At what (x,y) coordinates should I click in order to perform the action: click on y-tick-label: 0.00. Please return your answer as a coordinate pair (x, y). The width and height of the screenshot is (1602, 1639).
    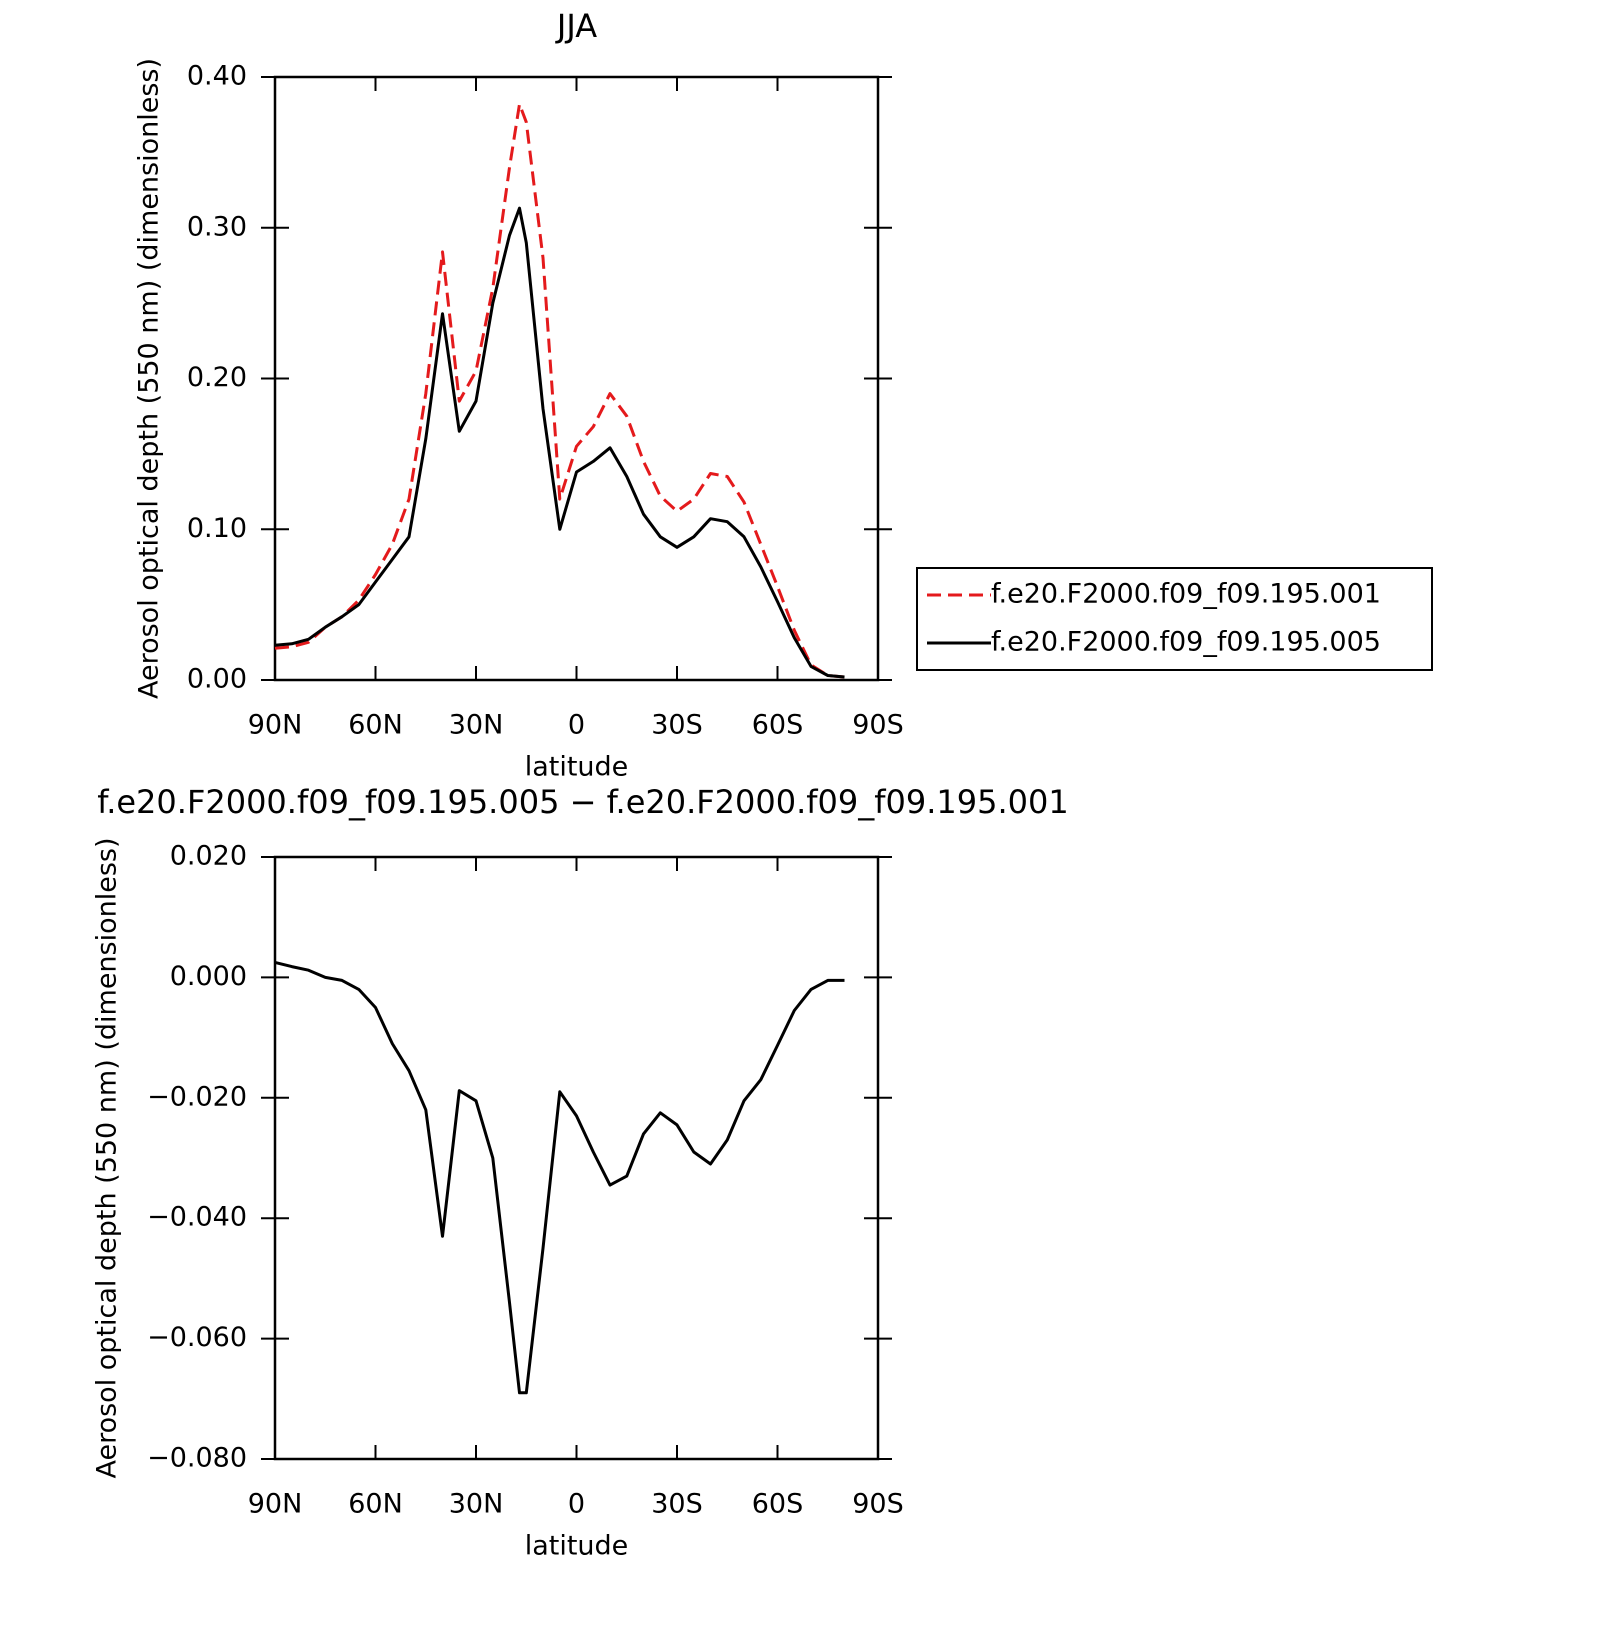
    Looking at the image, I should click on (217, 679).